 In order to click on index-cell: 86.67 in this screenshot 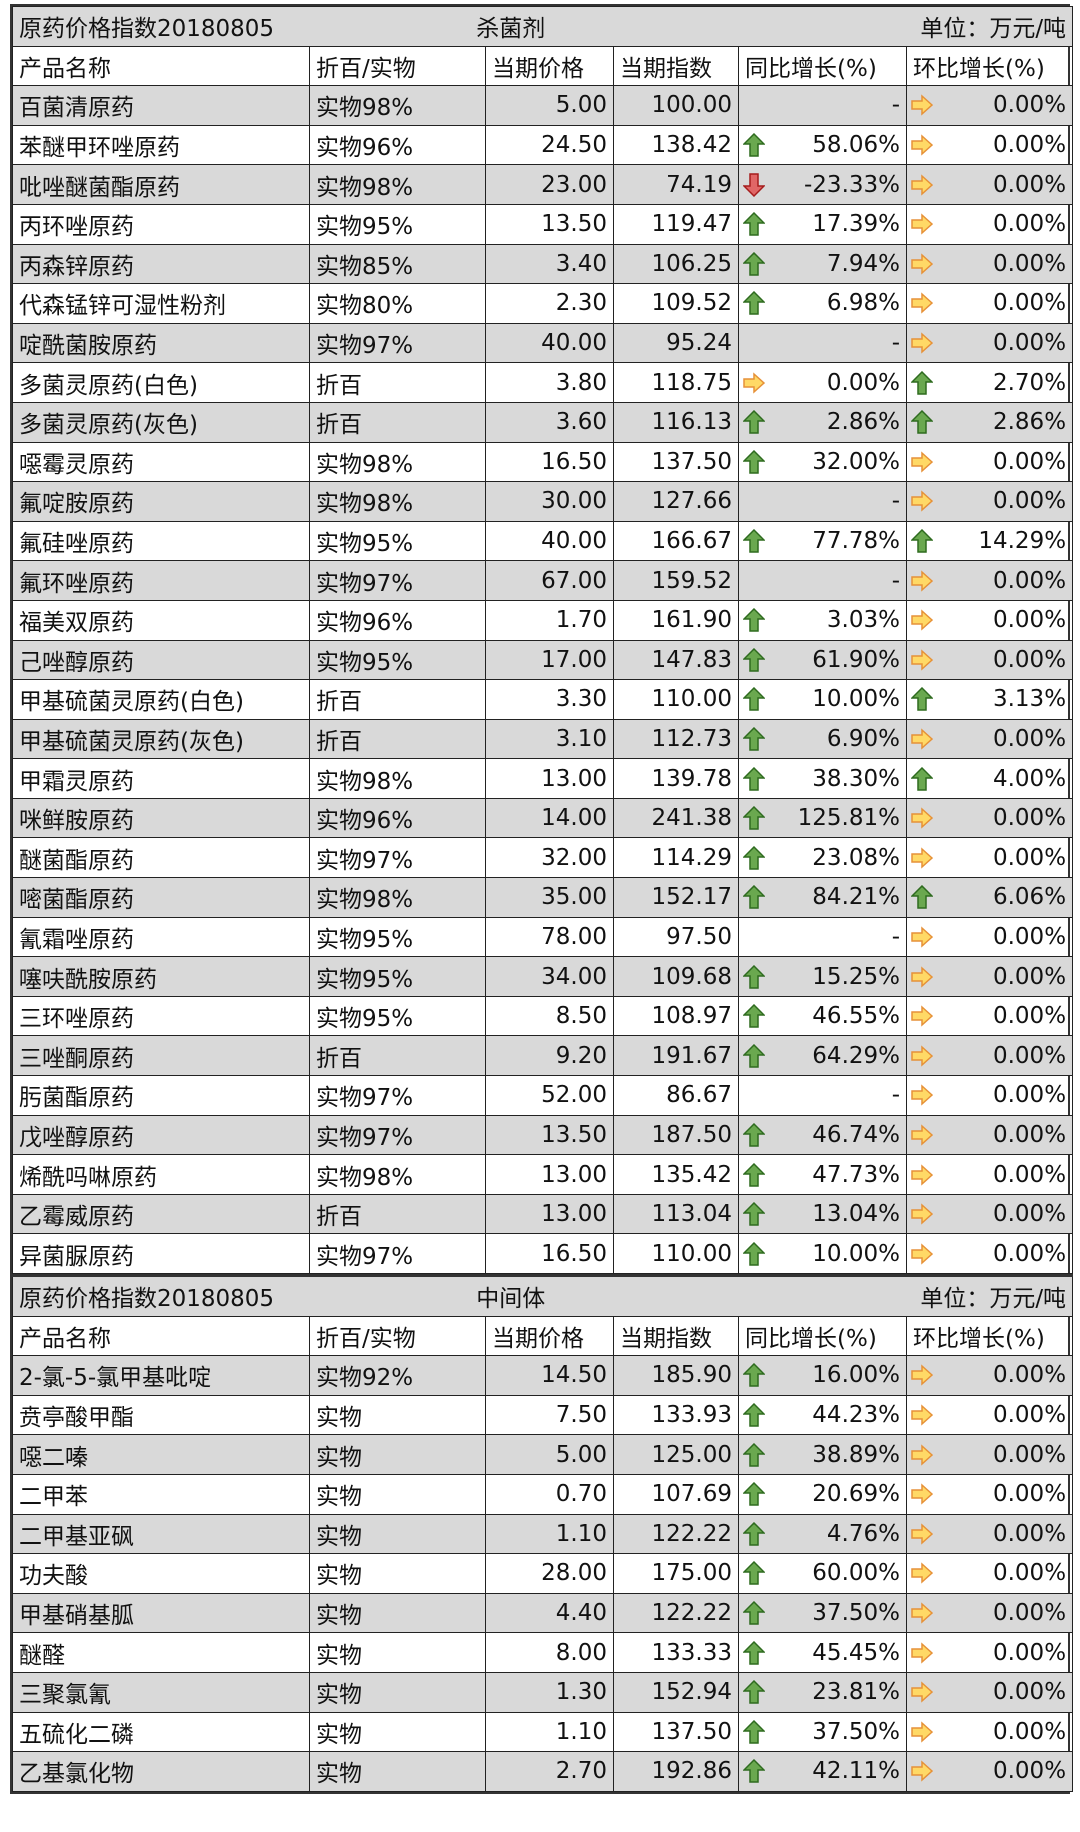, I will do `click(676, 1095)`.